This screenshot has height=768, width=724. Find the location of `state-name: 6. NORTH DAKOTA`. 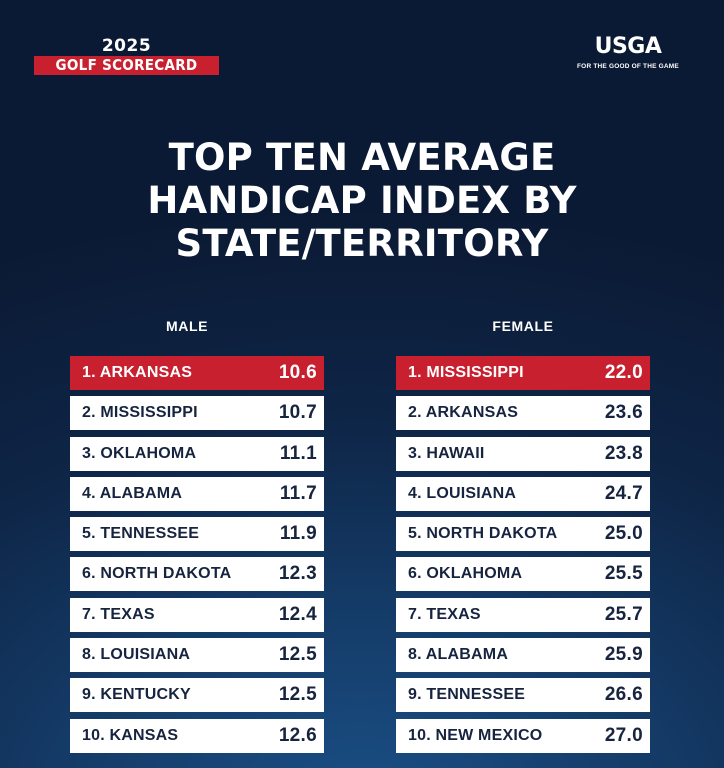

state-name: 6. NORTH DAKOTA is located at coordinates (157, 574).